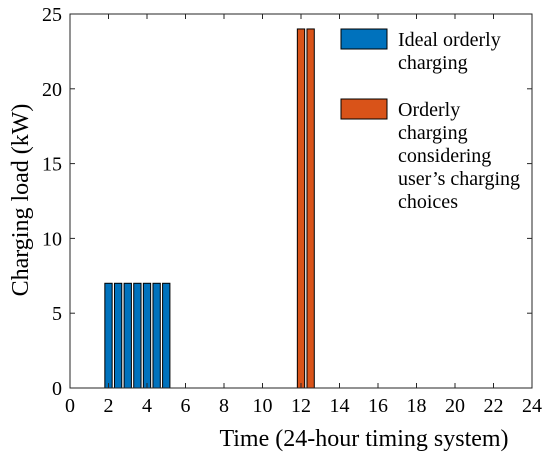 The image size is (550, 457). Describe the element at coordinates (459, 179) in the screenshot. I see `legend-label-2-line-4: user’s charging` at that location.